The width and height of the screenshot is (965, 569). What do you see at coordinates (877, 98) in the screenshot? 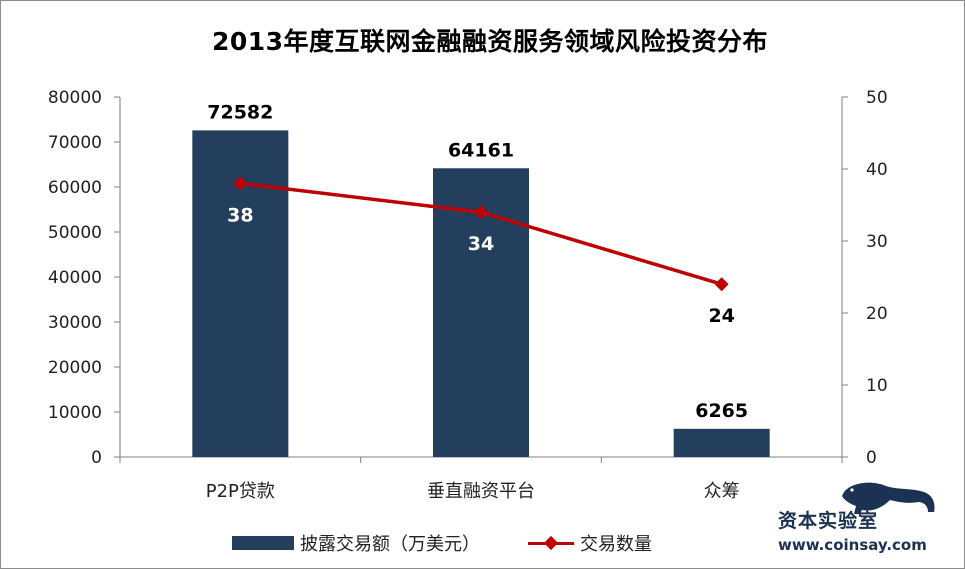
I see `y-right-tick-label: 50` at bounding box center [877, 98].